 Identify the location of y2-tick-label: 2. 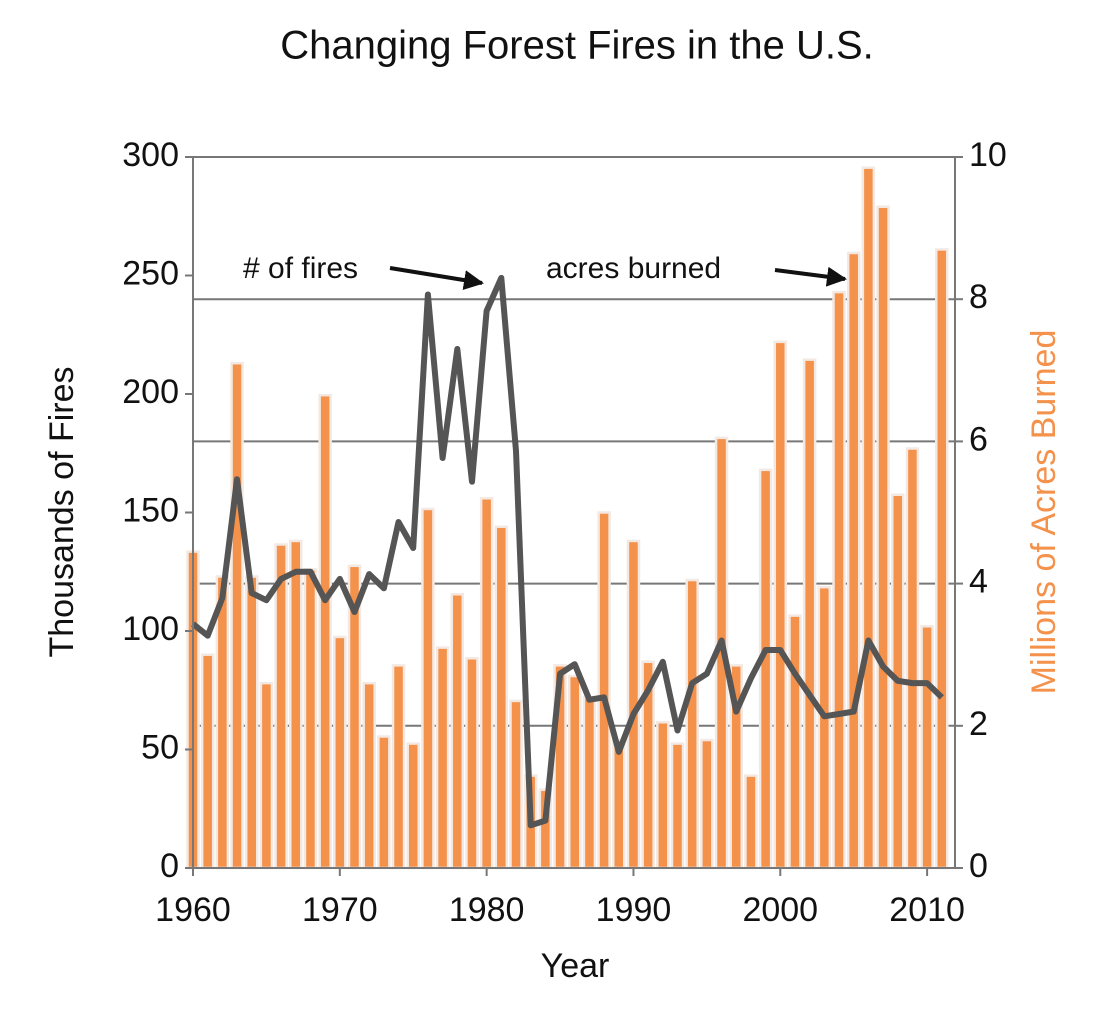
(978, 724).